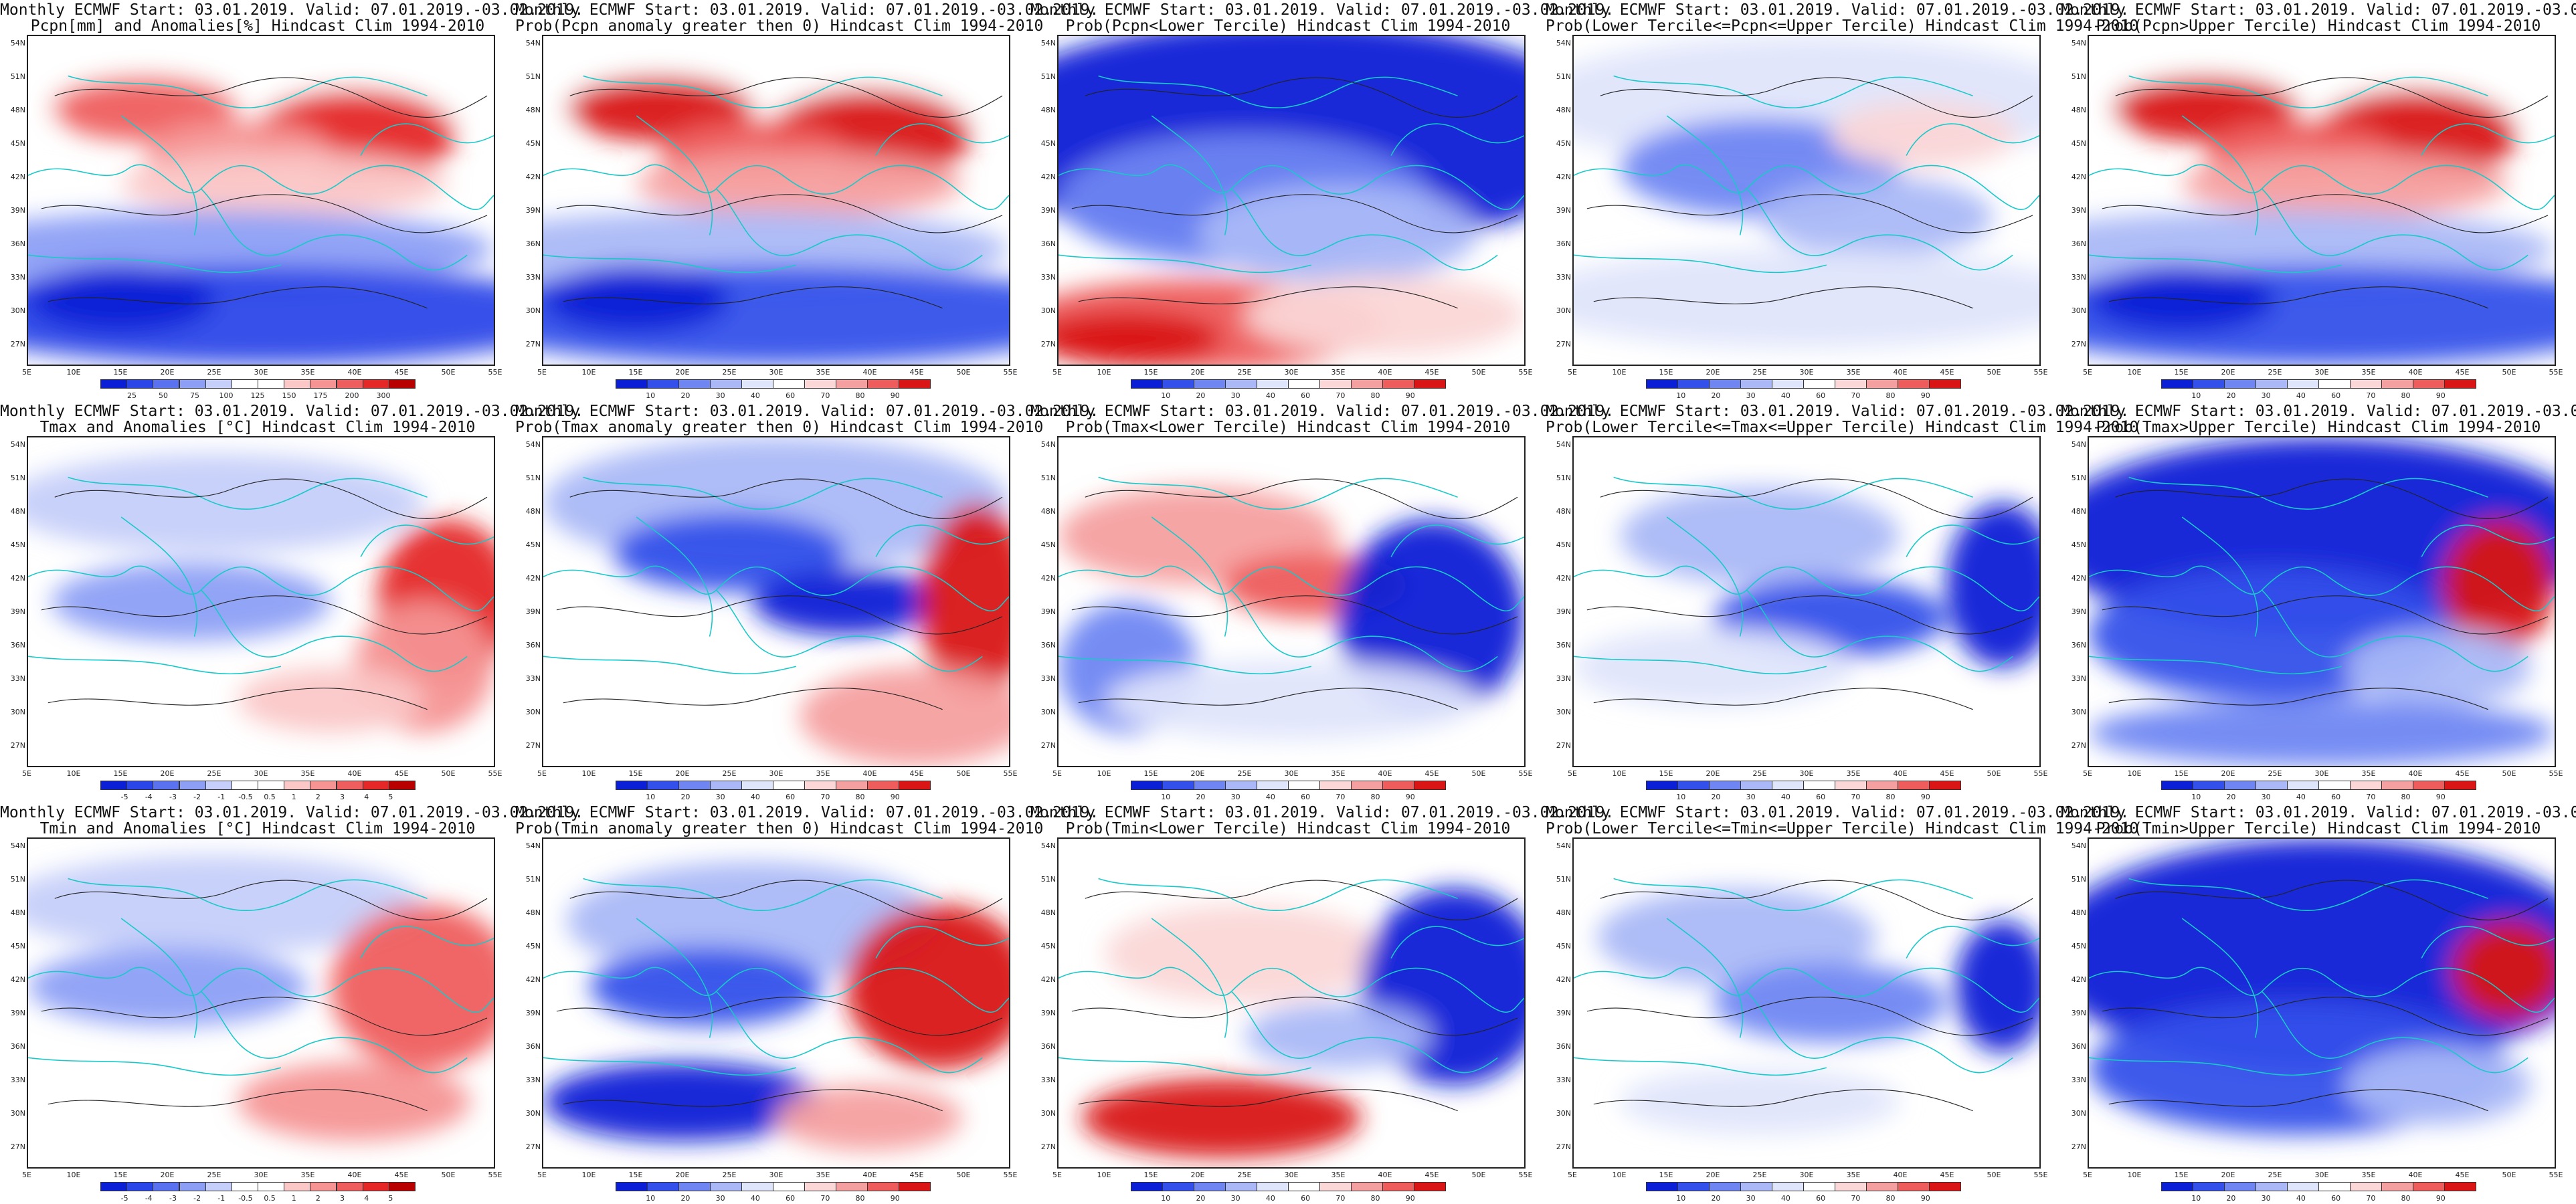  What do you see at coordinates (197, 797) in the screenshot?
I see `colorbar-label: -2` at bounding box center [197, 797].